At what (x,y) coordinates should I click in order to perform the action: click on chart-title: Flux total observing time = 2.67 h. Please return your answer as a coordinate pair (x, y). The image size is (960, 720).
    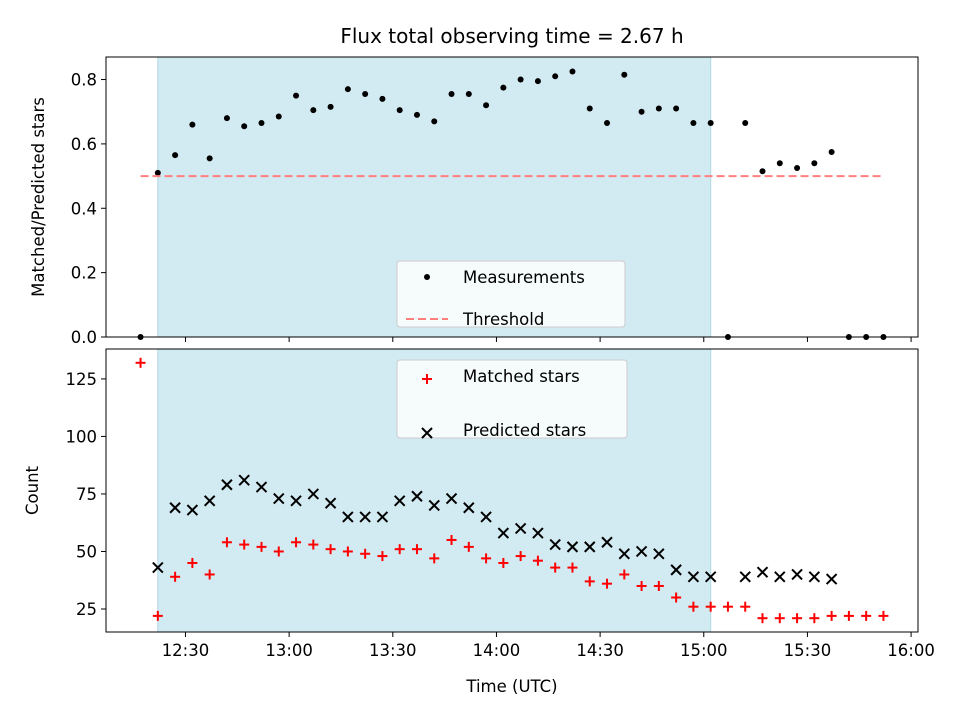
    Looking at the image, I should click on (511, 36).